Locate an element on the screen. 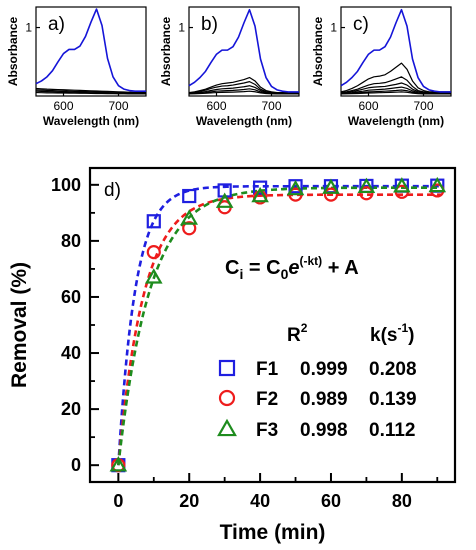  table-header-r2: R2 is located at coordinates (297, 333).